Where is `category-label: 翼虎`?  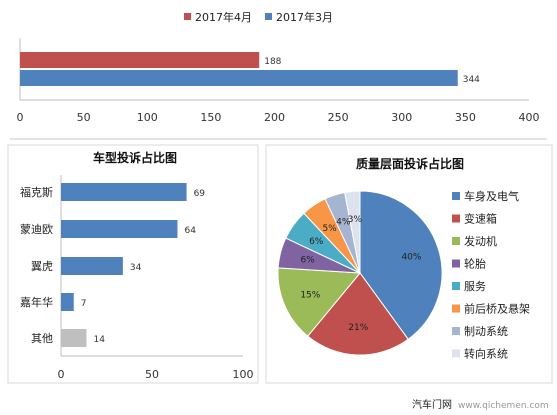 category-label: 翼虎 is located at coordinates (42, 266).